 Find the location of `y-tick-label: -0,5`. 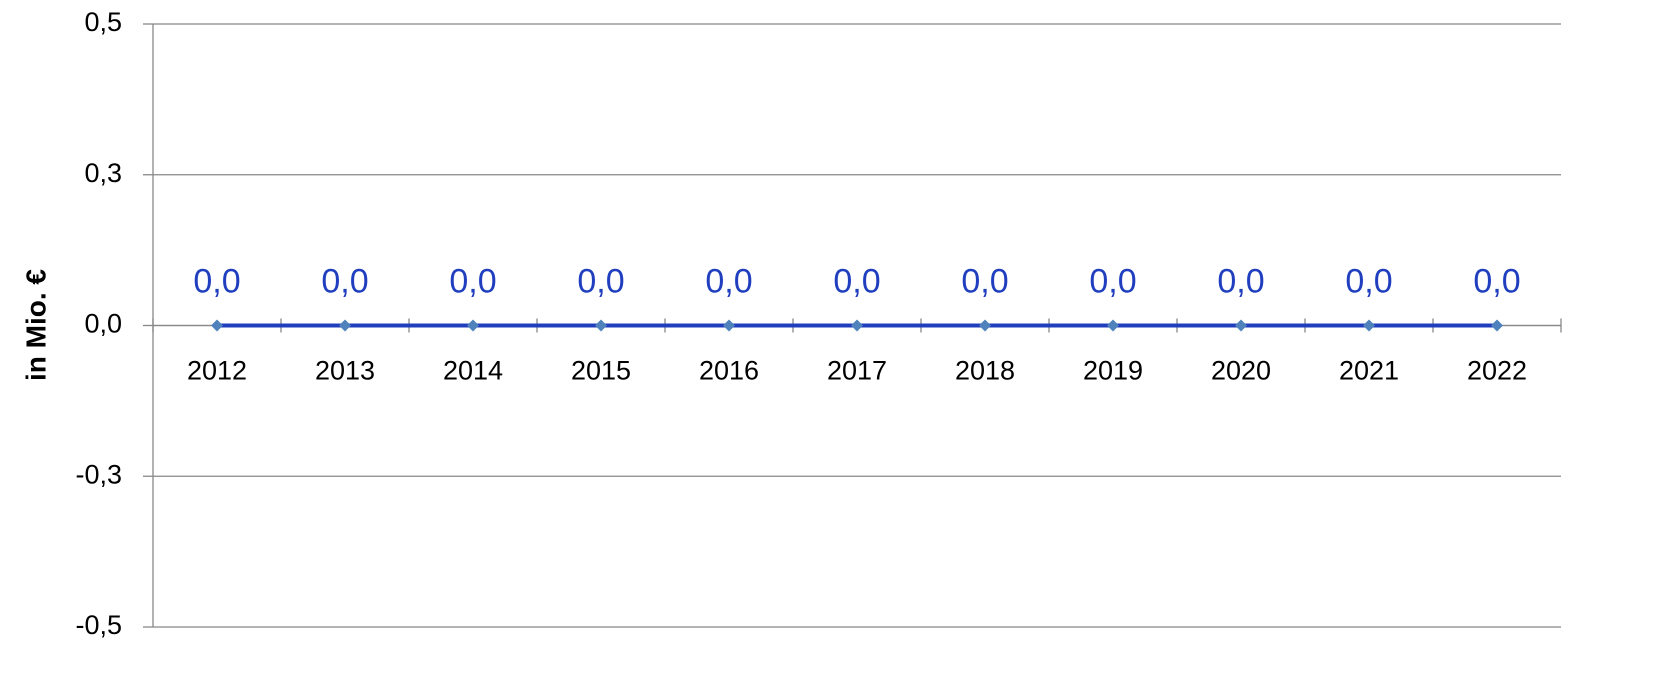

y-tick-label: -0,5 is located at coordinates (98, 625).